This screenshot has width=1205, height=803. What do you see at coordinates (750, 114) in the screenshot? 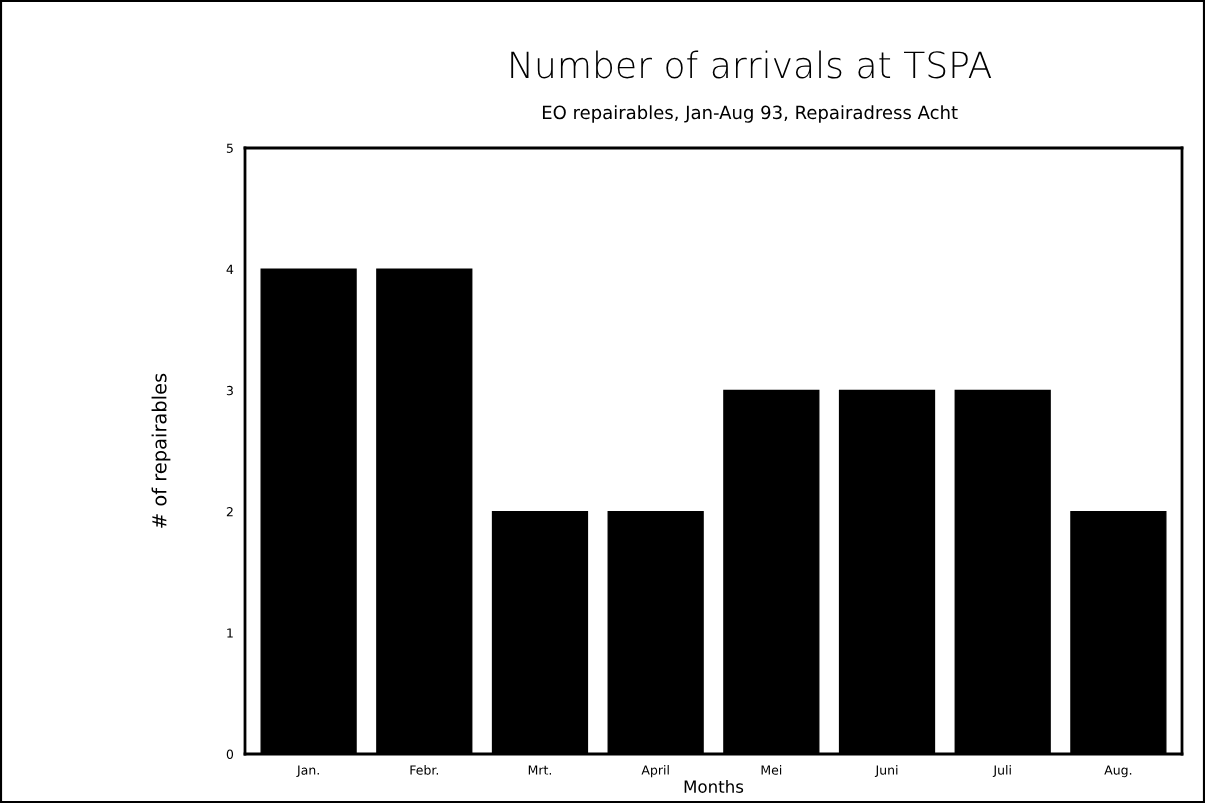
I see `chart-subtitle: EO repairables, Jan-Aug 93, Repairadress Acht` at bounding box center [750, 114].